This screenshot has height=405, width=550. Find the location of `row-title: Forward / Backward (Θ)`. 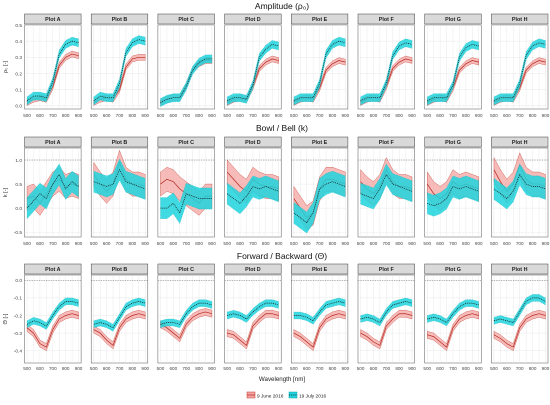

row-title: Forward / Backward (Θ) is located at coordinates (282, 256).